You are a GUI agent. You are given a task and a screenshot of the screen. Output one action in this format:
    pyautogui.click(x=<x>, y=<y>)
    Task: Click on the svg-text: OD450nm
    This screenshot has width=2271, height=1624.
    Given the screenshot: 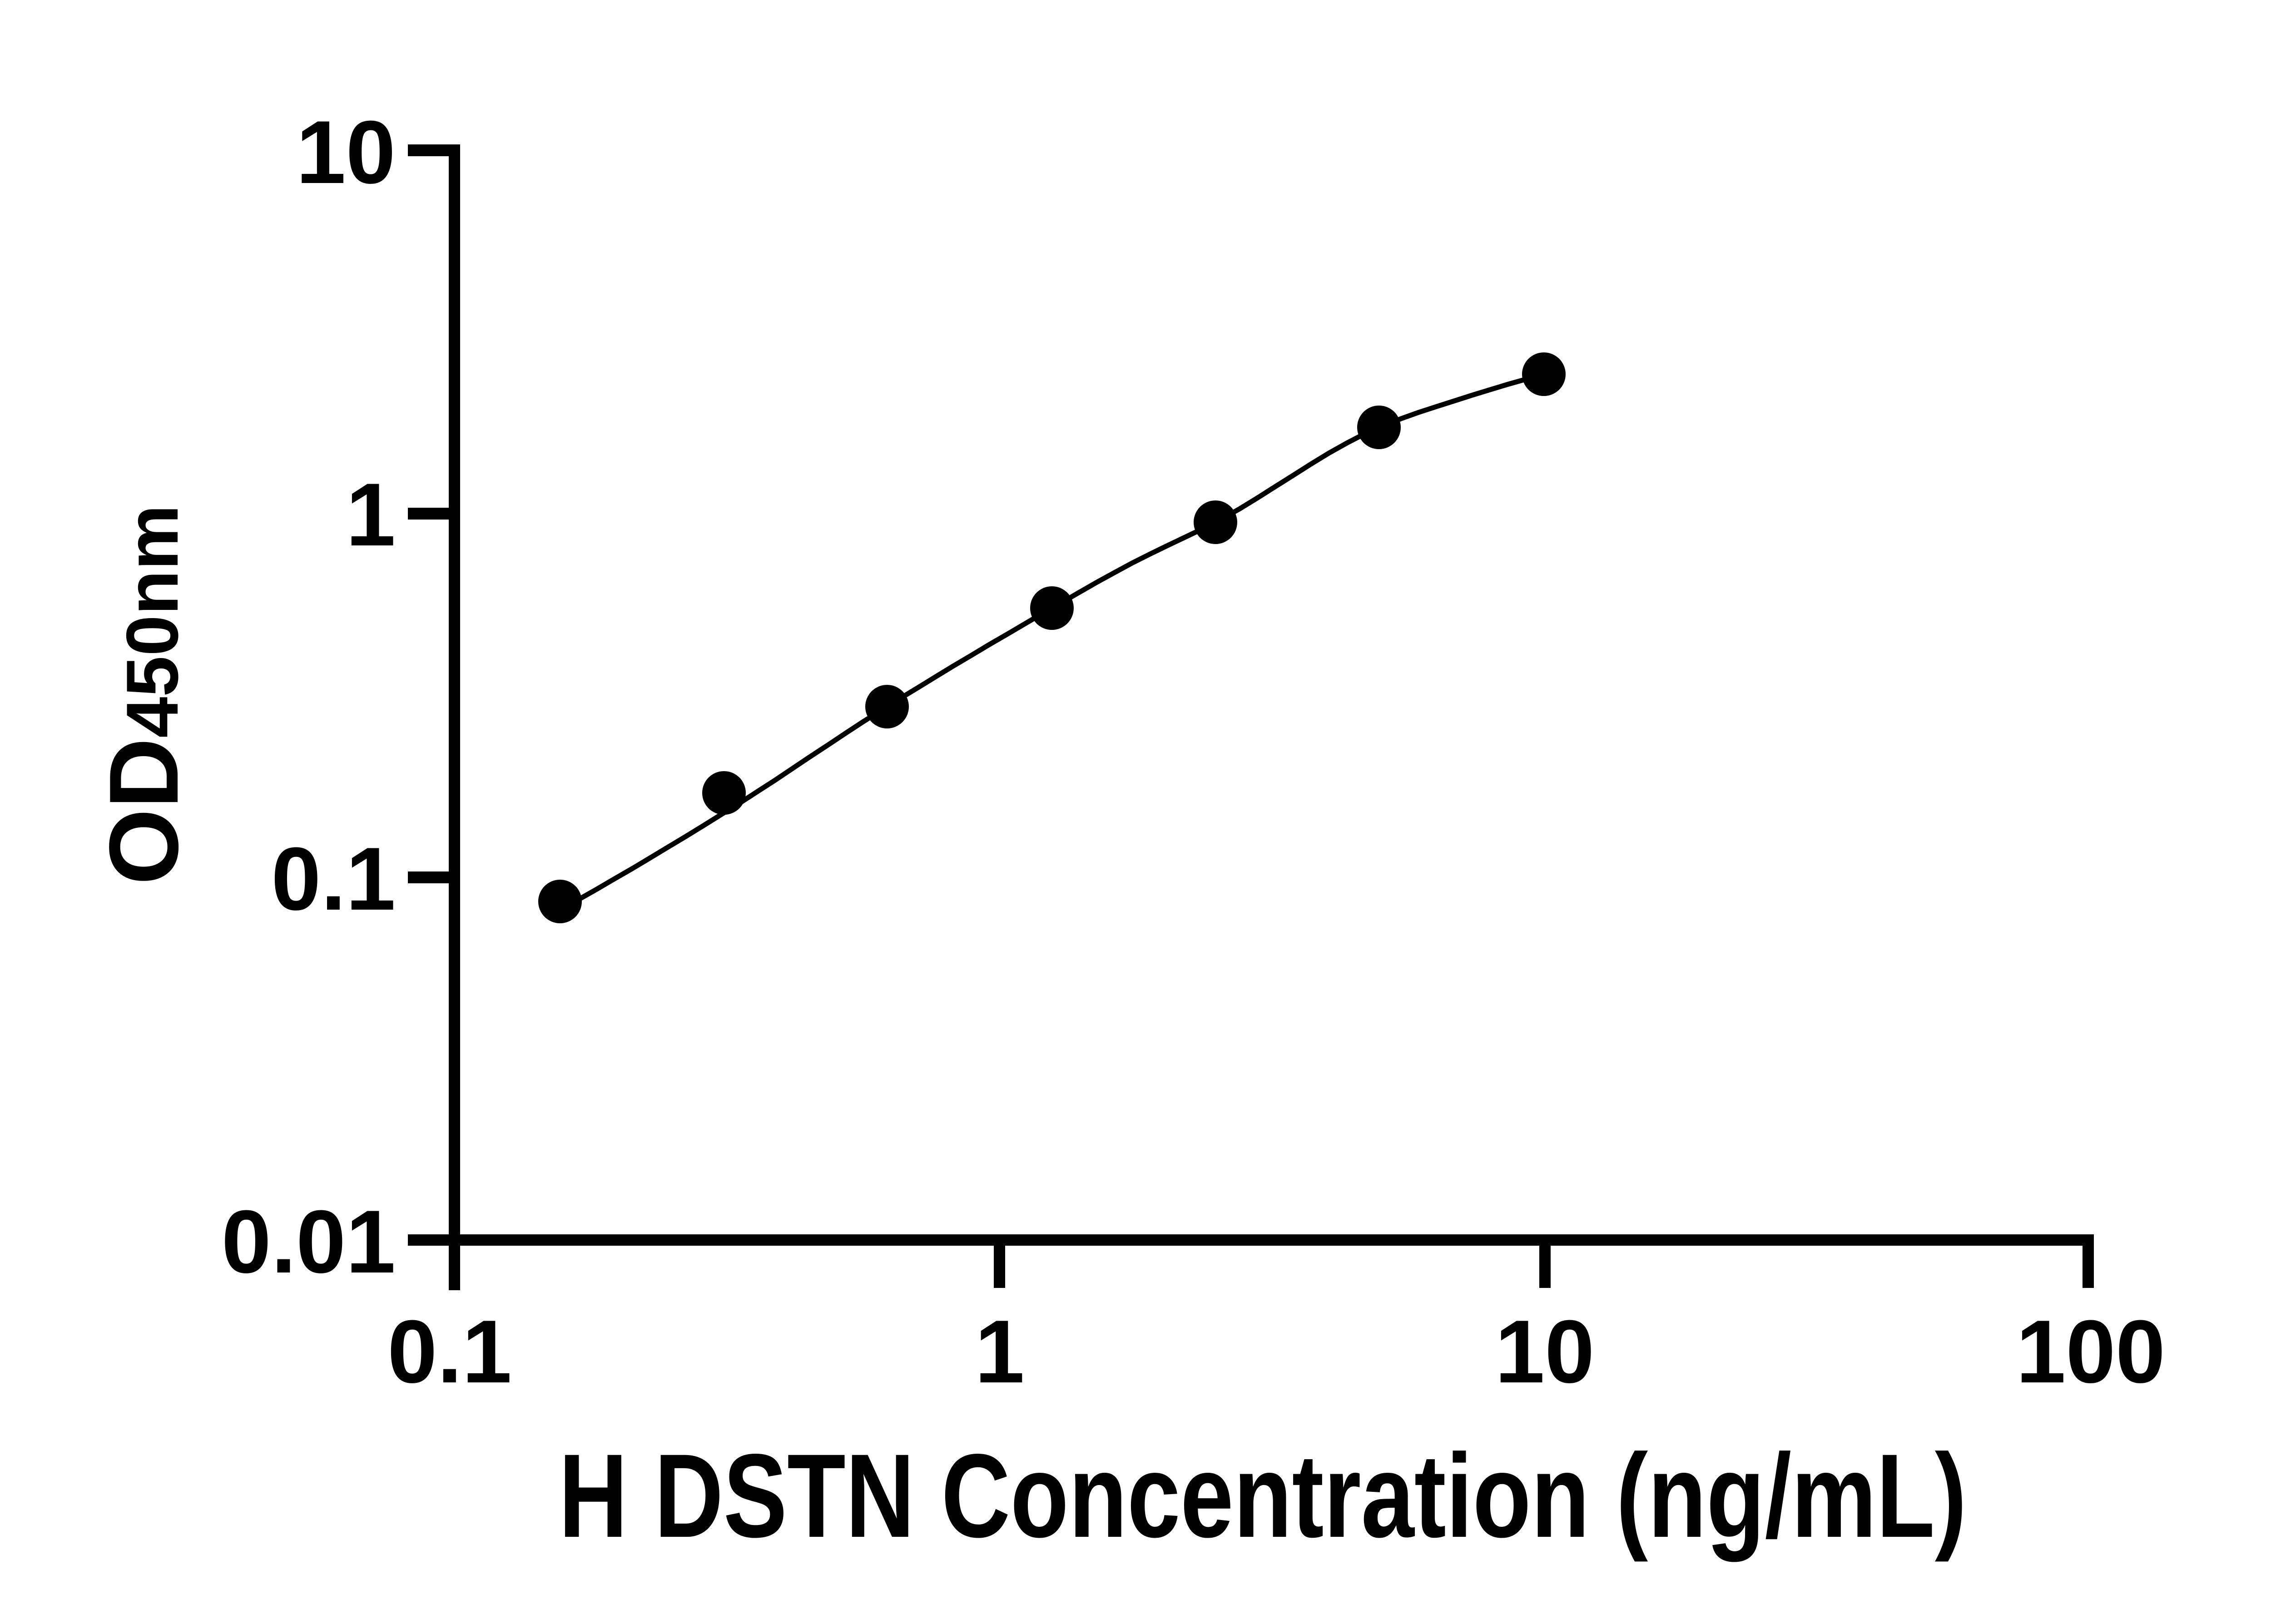 What is the action you would take?
    pyautogui.click(x=143, y=695)
    